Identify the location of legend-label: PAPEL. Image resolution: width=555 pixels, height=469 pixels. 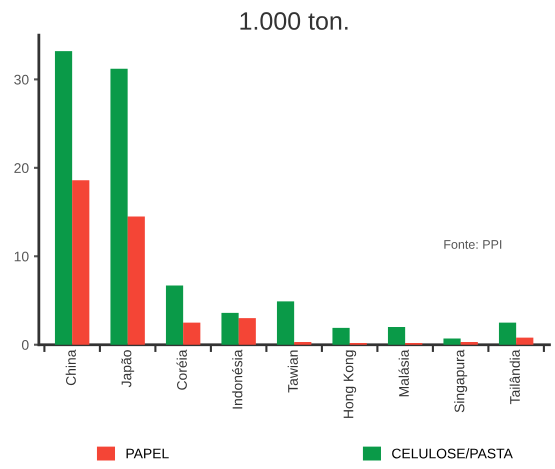
(147, 453).